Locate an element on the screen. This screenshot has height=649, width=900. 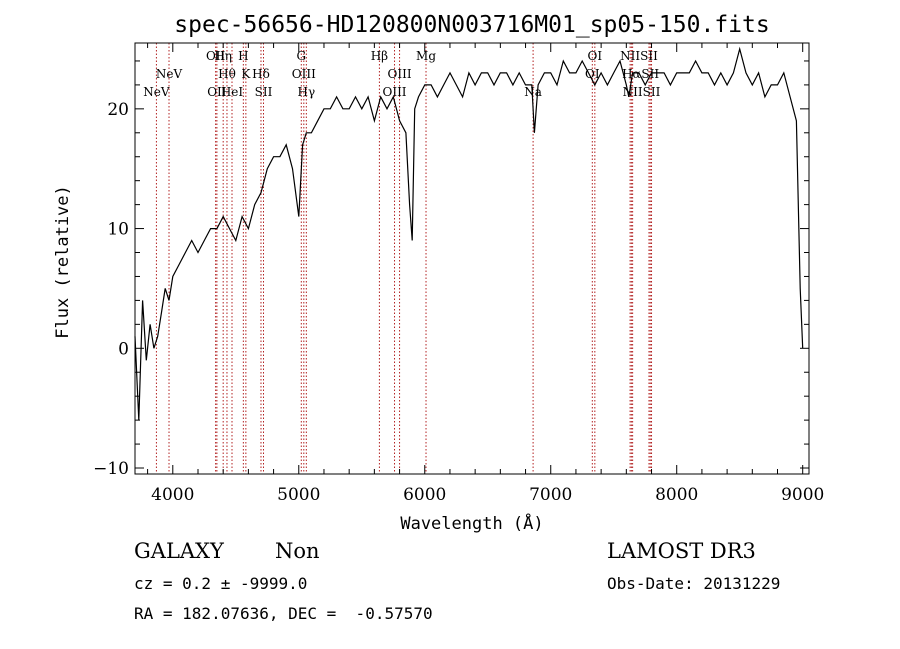
x-tick-label: 4000 is located at coordinates (172, 495).